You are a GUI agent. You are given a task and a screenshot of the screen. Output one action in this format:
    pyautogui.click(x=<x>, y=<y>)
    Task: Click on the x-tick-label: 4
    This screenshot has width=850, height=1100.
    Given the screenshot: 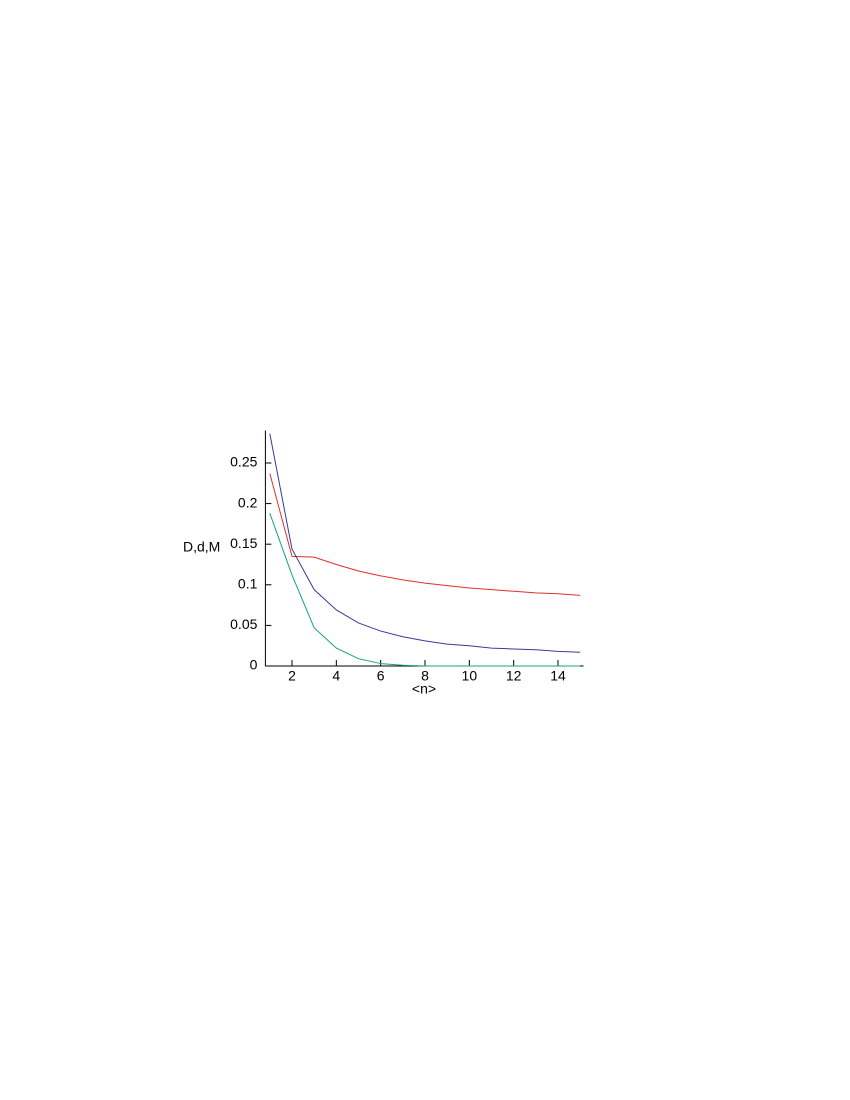 What is the action you would take?
    pyautogui.click(x=336, y=676)
    